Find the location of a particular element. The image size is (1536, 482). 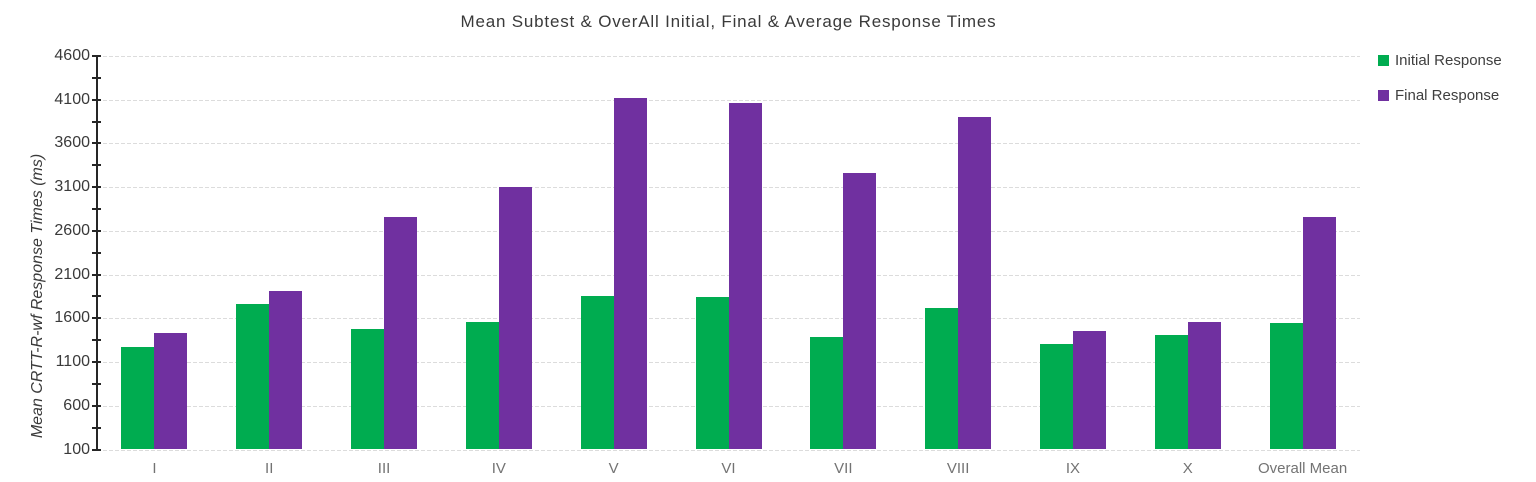

x-axis-label: Overall Mean is located at coordinates (1302, 468).